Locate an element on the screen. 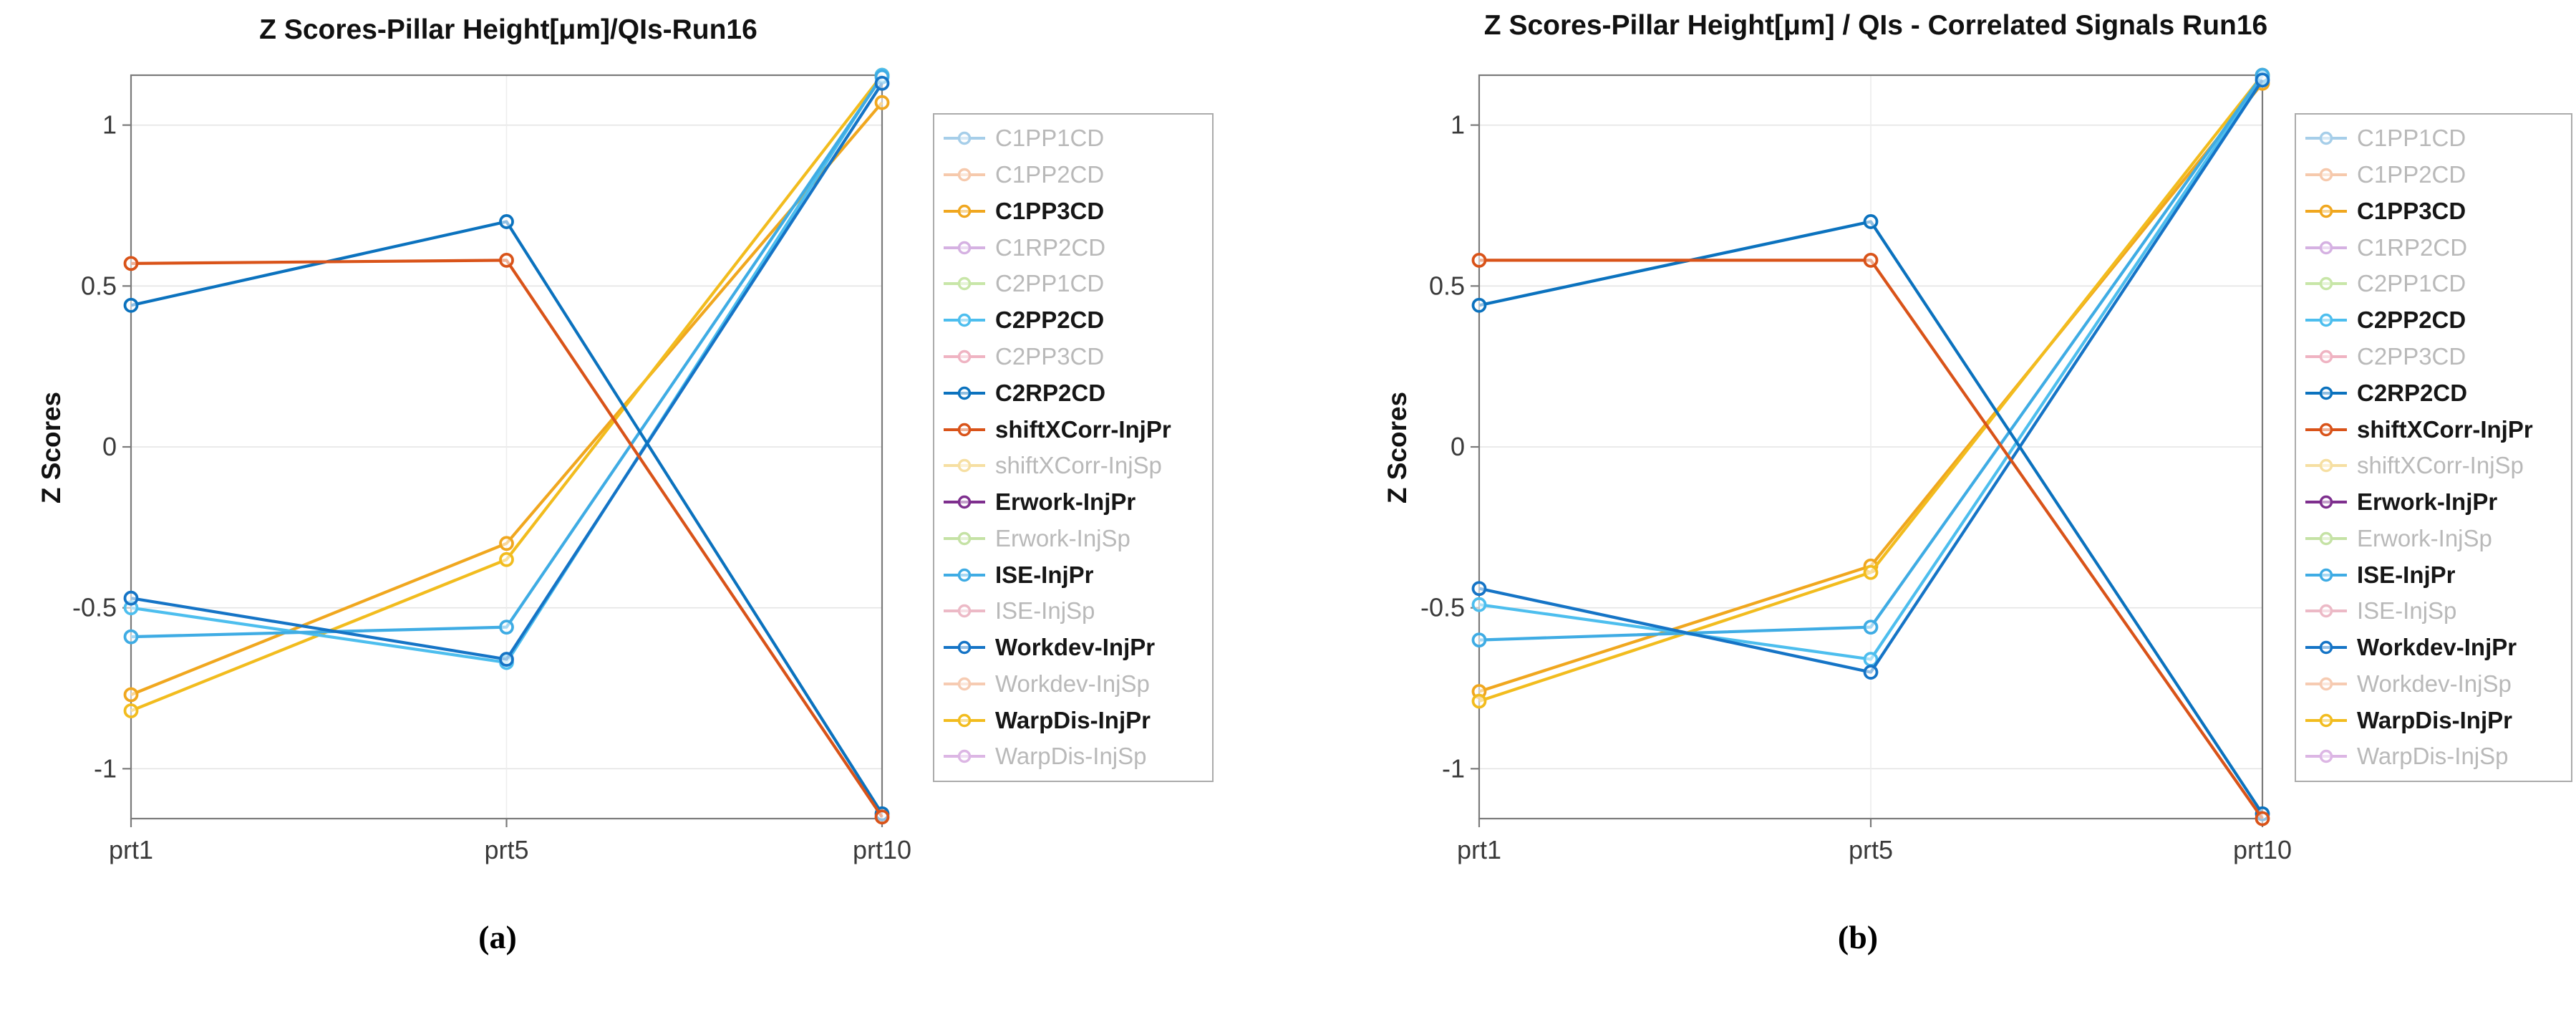  y-axis-label-a: Z Scores is located at coordinates (52, 447).